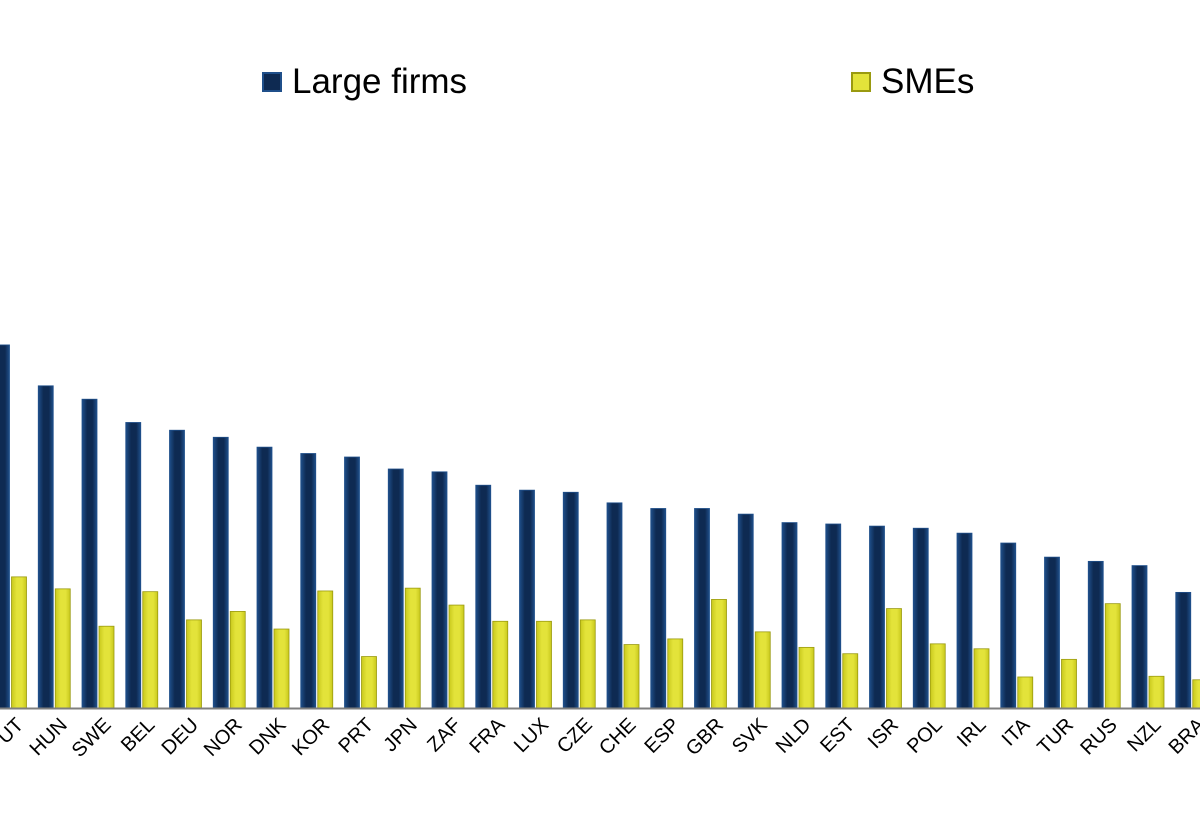 This screenshot has height=821, width=1200. What do you see at coordinates (220, 572) in the screenshot?
I see `bar-large-firms-nor` at bounding box center [220, 572].